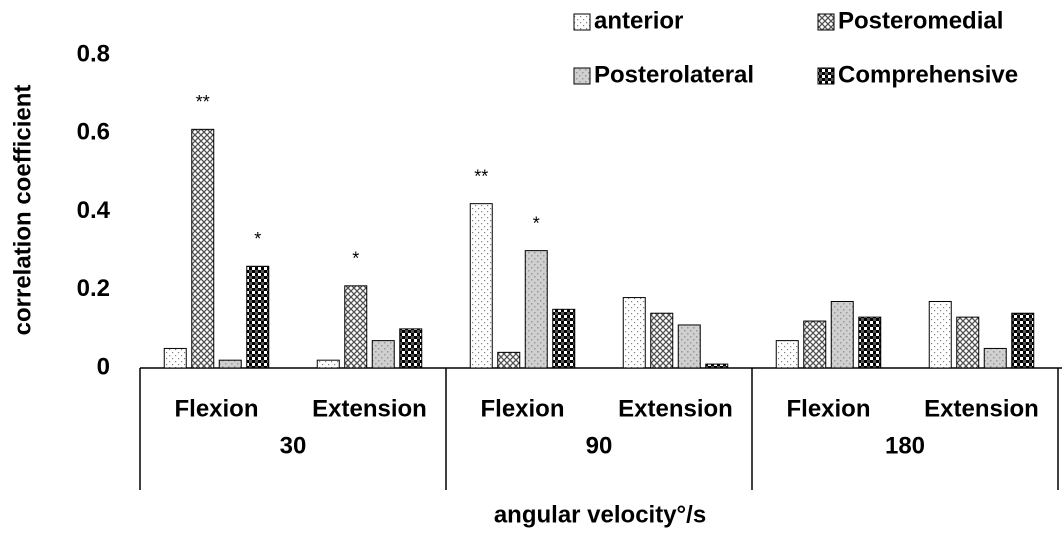  Describe the element at coordinates (674, 74) in the screenshot. I see `legend-label: Posterolateral` at that location.